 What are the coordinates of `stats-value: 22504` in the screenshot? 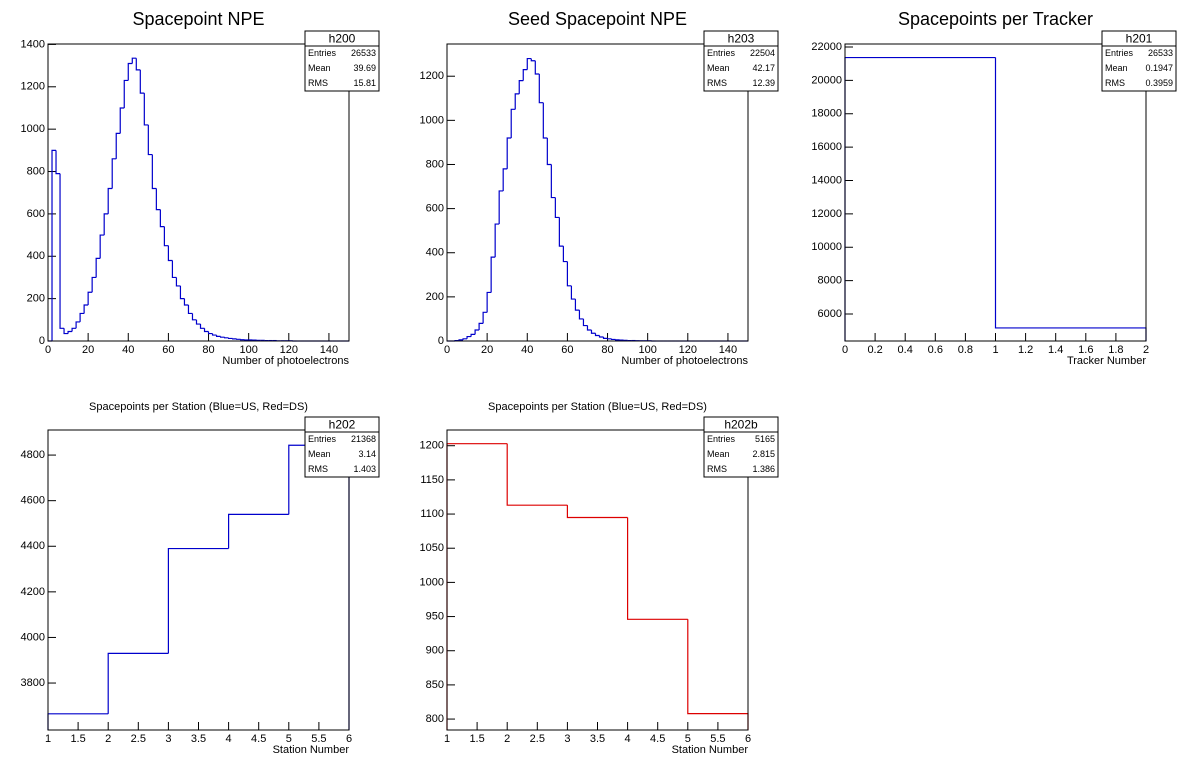 It's located at (762, 53).